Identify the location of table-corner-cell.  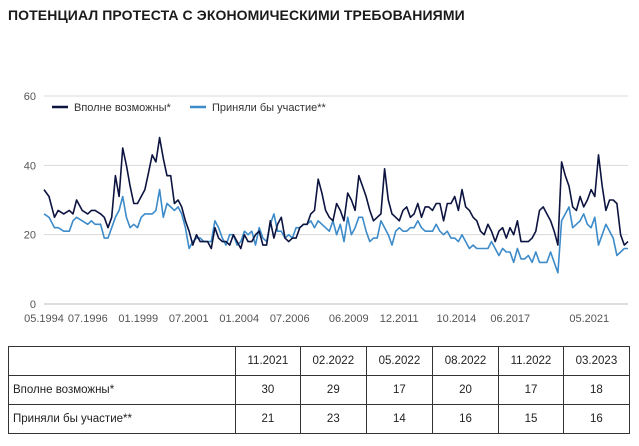
(122, 361).